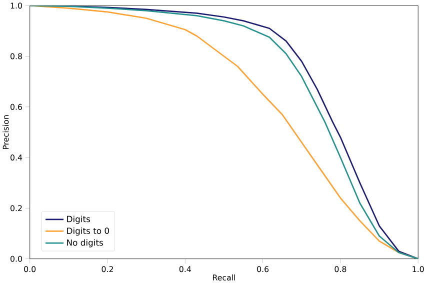  I want to click on legend-label: No digits, so click(85, 243).